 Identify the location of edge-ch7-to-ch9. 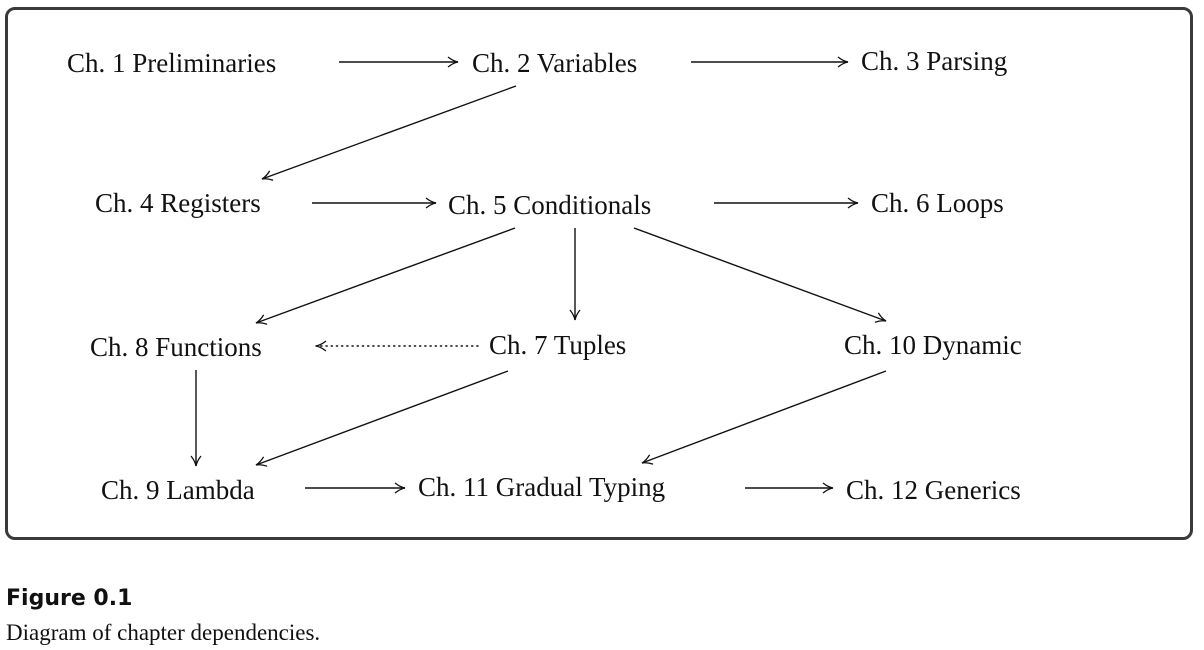
(382, 418).